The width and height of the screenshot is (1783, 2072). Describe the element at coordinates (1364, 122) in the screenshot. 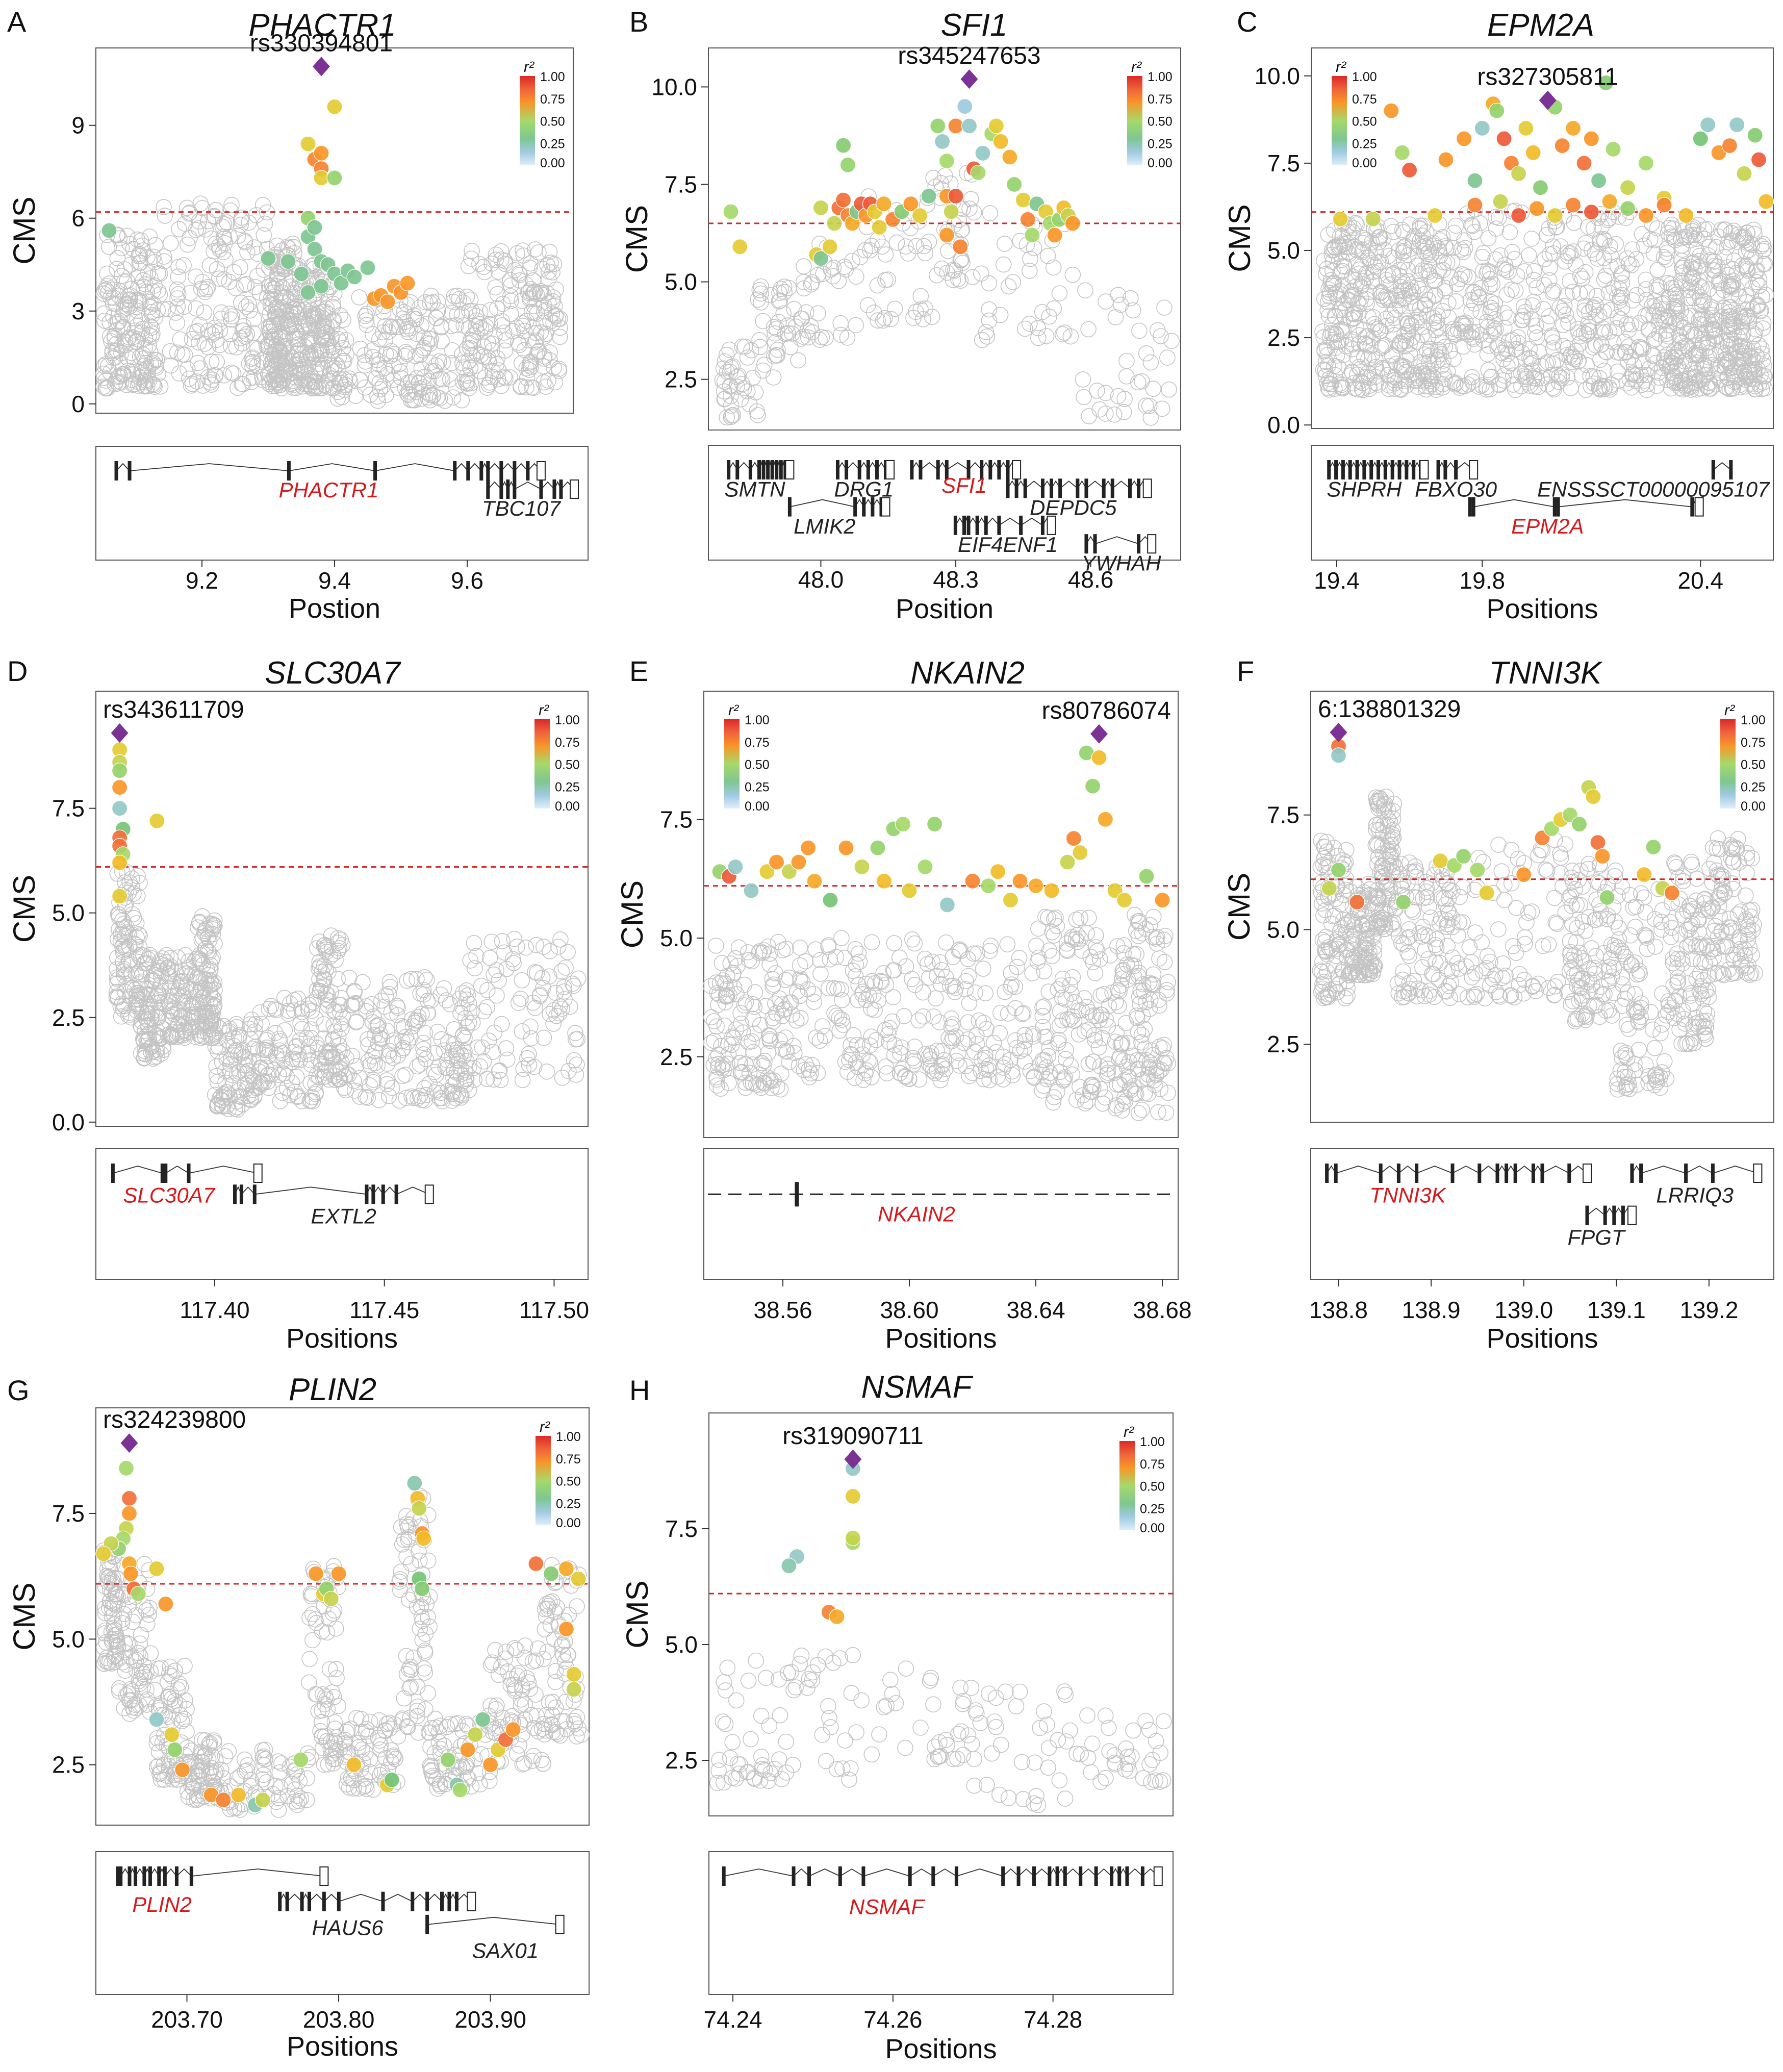

I see `legend-tick-label: 0.50` at that location.